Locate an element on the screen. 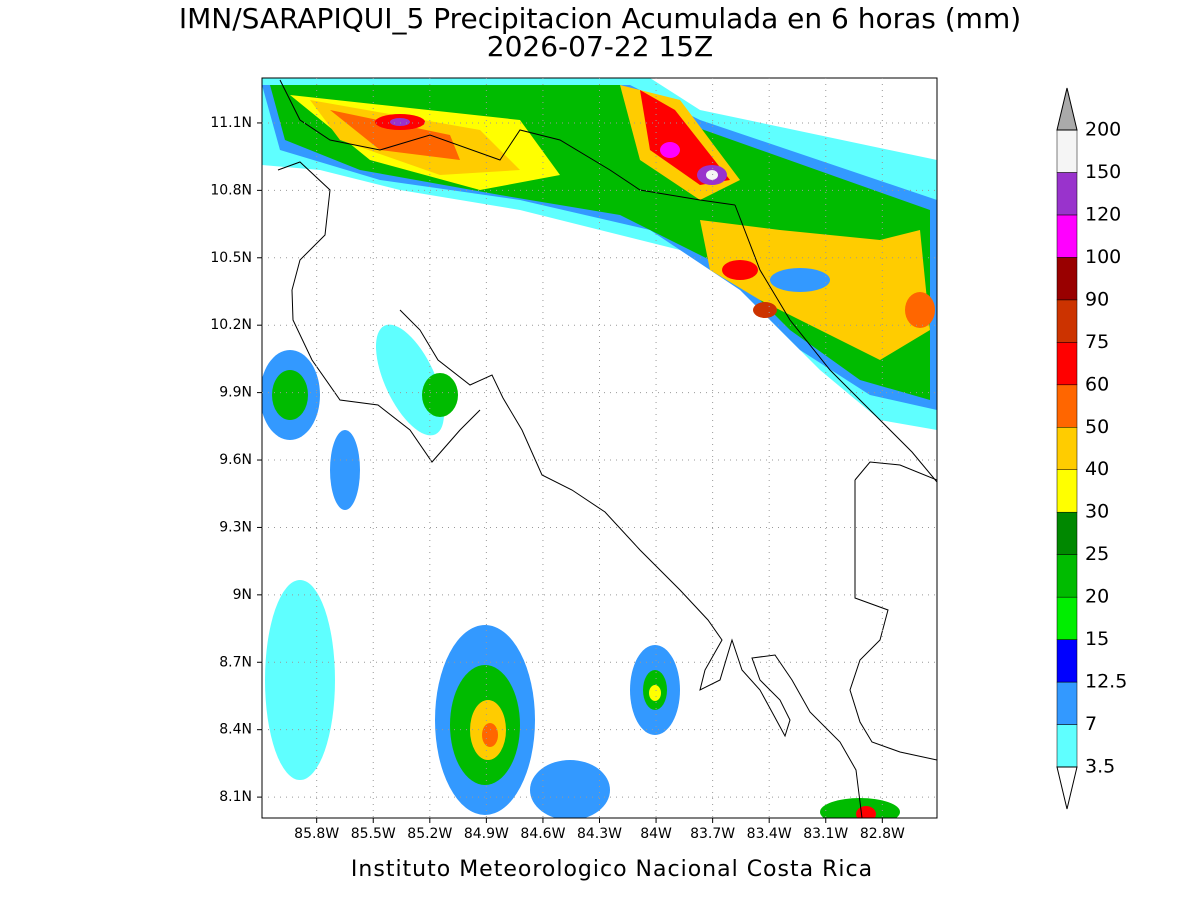  lon-tick-label: 84.9W is located at coordinates (486, 834).